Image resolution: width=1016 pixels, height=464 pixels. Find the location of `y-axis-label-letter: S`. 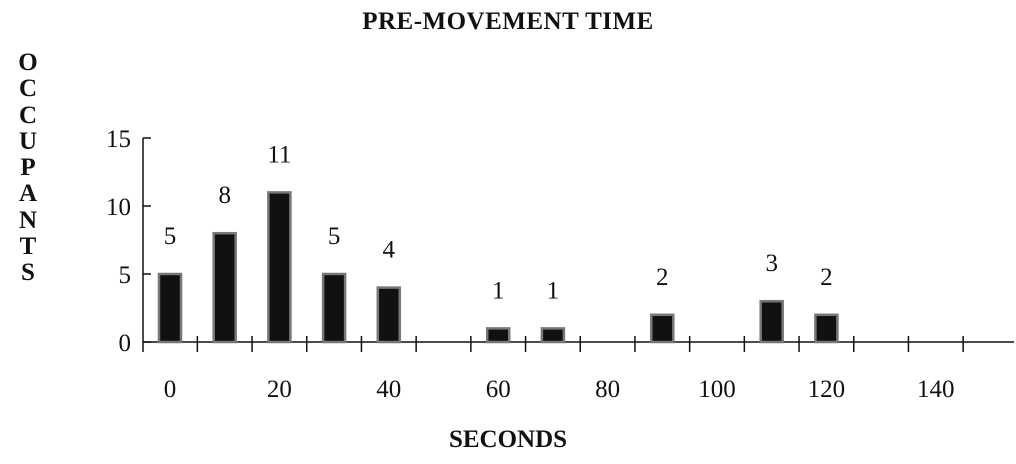

y-axis-label-letter: S is located at coordinates (28, 273).